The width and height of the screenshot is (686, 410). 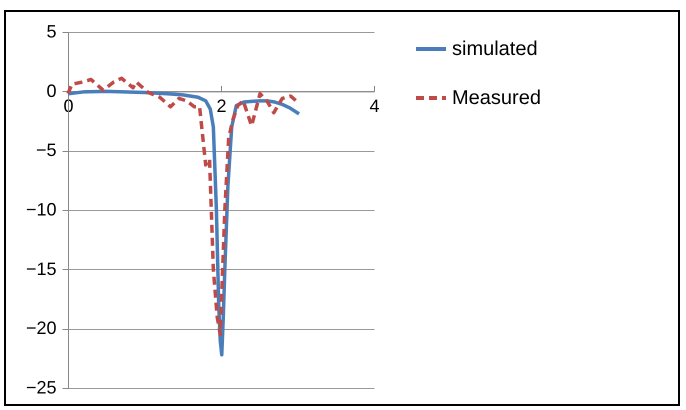 What do you see at coordinates (374, 106) in the screenshot?
I see `x-tick-label: 4` at bounding box center [374, 106].